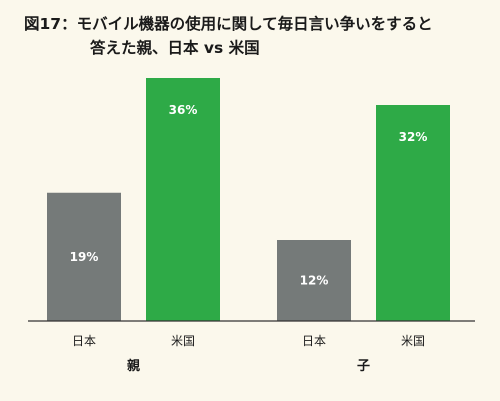  Describe the element at coordinates (248, 354) in the screenshot. I see `labels-layer: 日本 米国親 日本 米国子` at that location.